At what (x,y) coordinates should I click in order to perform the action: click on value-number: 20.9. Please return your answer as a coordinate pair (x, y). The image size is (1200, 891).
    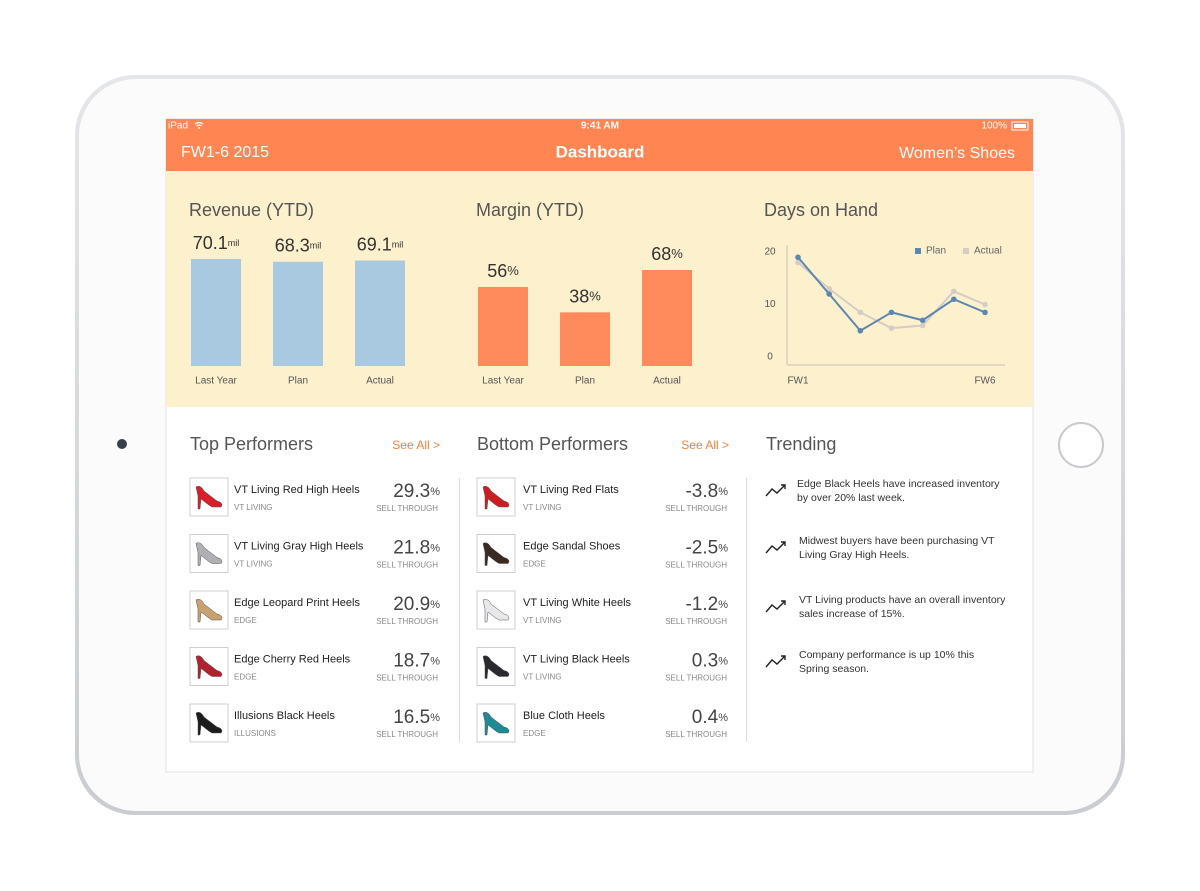
    Looking at the image, I should click on (411, 604).